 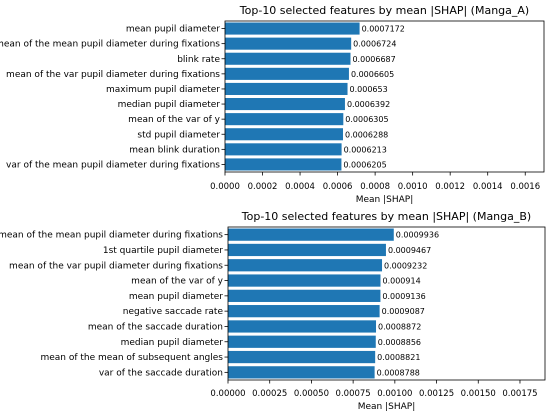 What do you see at coordinates (399, 326) in the screenshot?
I see `value-label: 0.0008872` at bounding box center [399, 326].